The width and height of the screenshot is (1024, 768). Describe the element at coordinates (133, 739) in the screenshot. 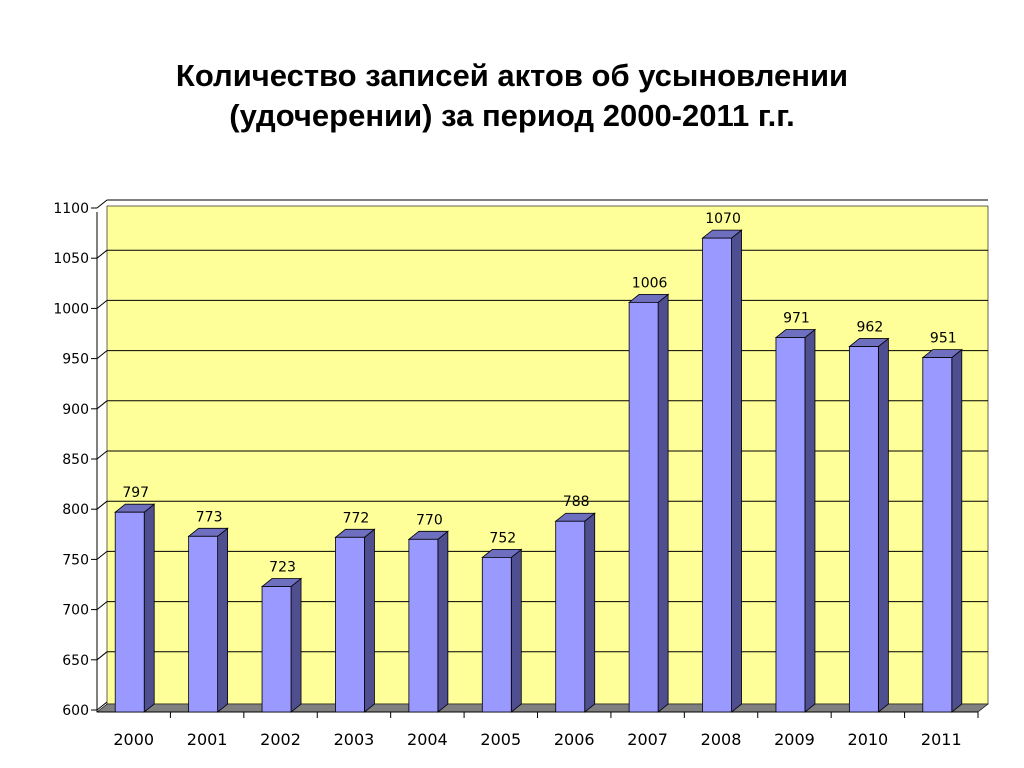

I see `x-tick-label-2000: 2000` at that location.